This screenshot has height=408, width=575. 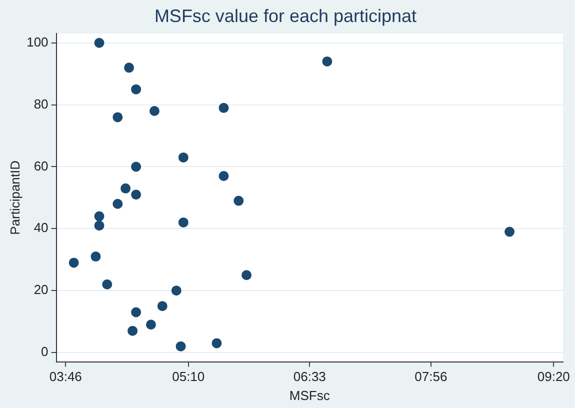 I want to click on x-tick-label: 06:33, so click(x=309, y=376).